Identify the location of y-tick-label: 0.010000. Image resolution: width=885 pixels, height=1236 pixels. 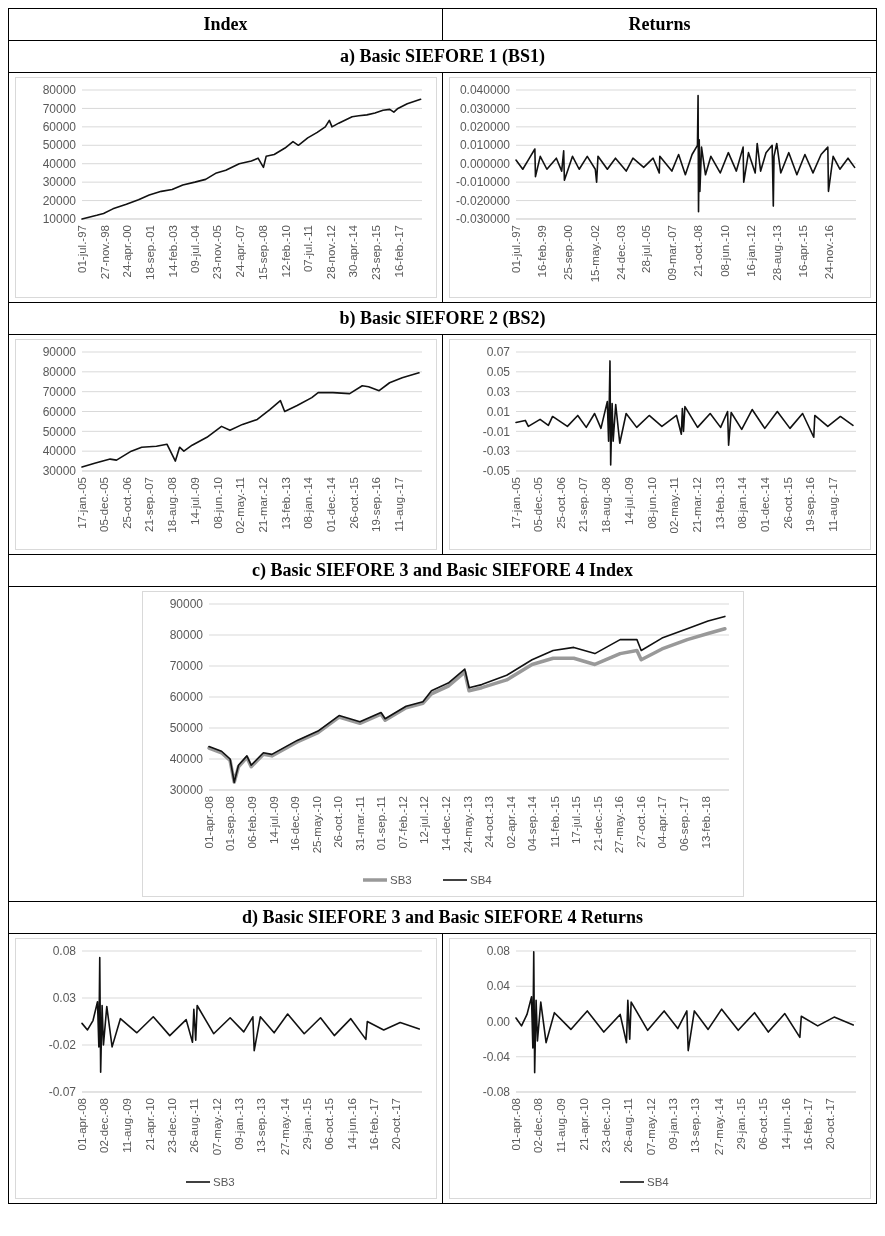
(484, 145).